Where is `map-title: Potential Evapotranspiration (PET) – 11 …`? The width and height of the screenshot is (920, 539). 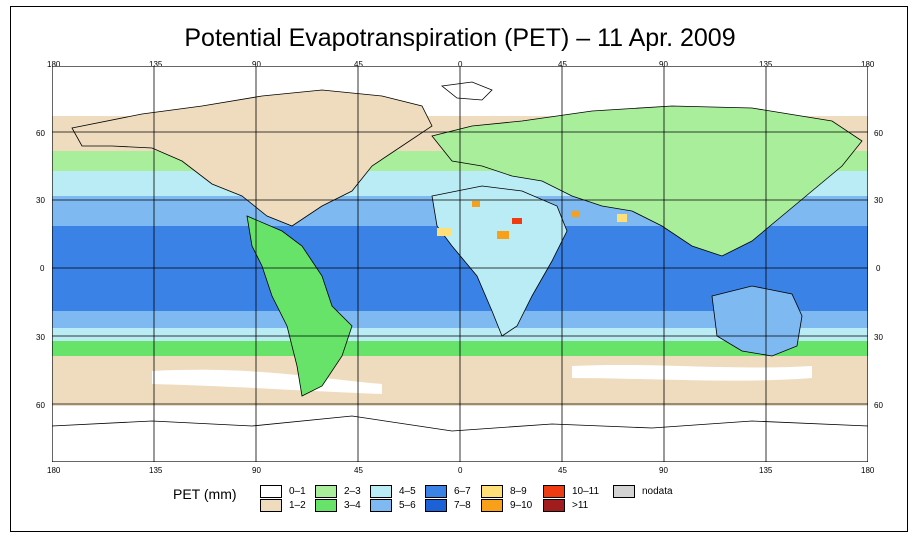 map-title: Potential Evapotranspiration (PET) – 11 … is located at coordinates (460, 38).